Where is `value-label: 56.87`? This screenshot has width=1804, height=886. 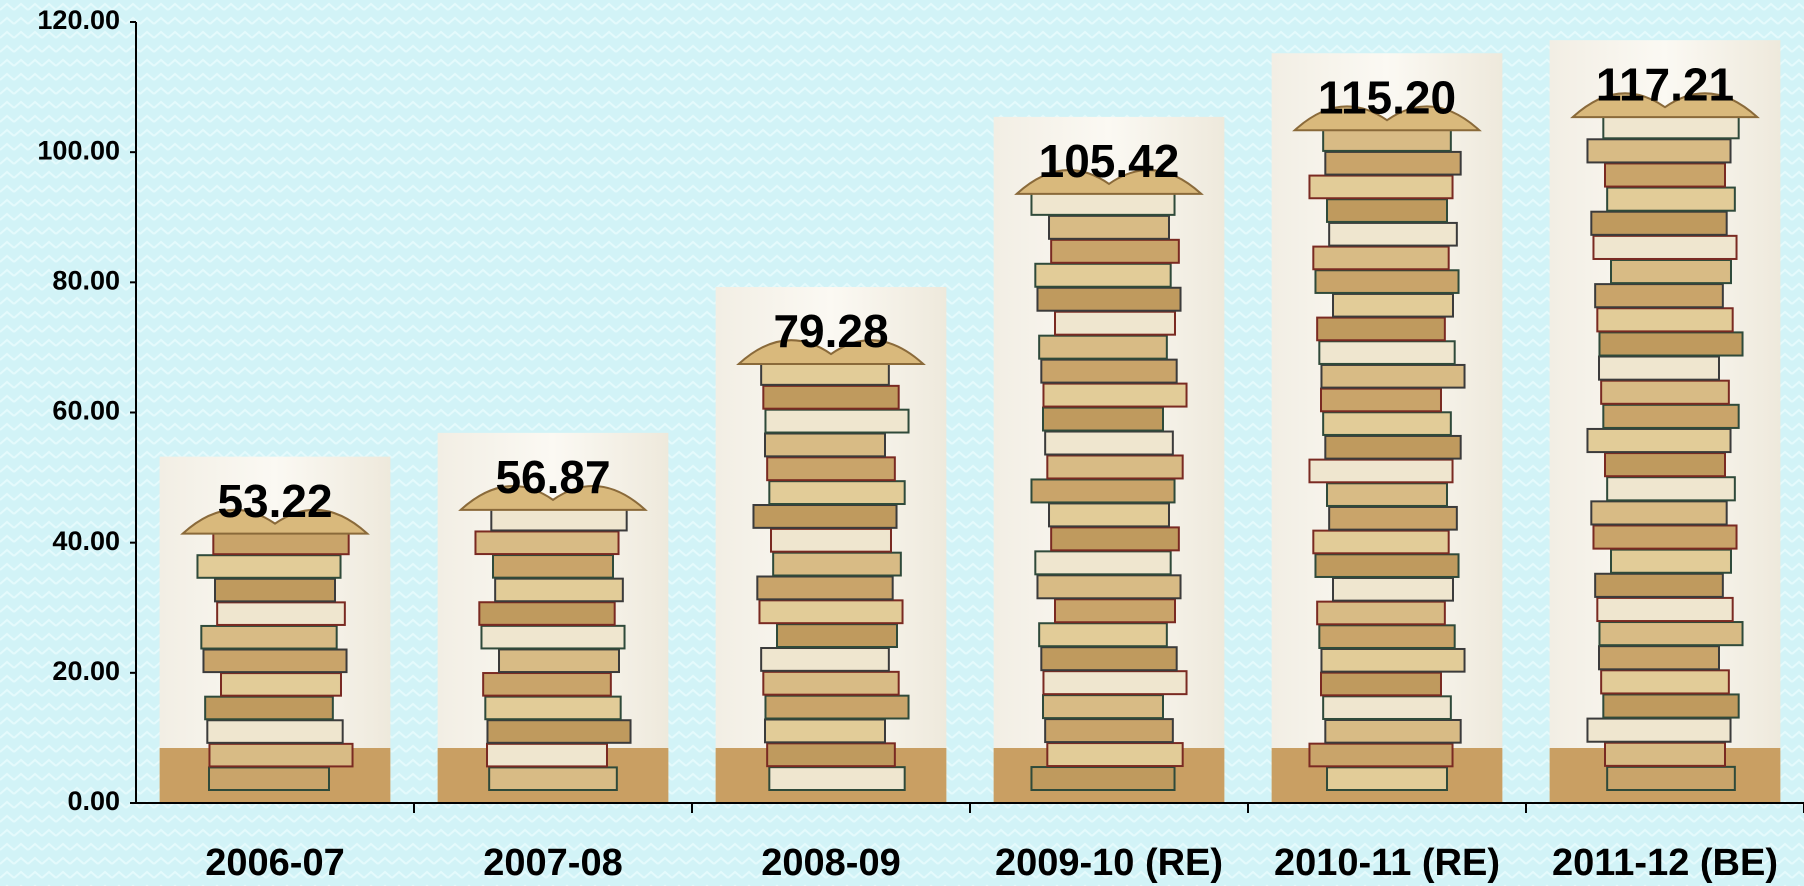 value-label: 56.87 is located at coordinates (552, 477).